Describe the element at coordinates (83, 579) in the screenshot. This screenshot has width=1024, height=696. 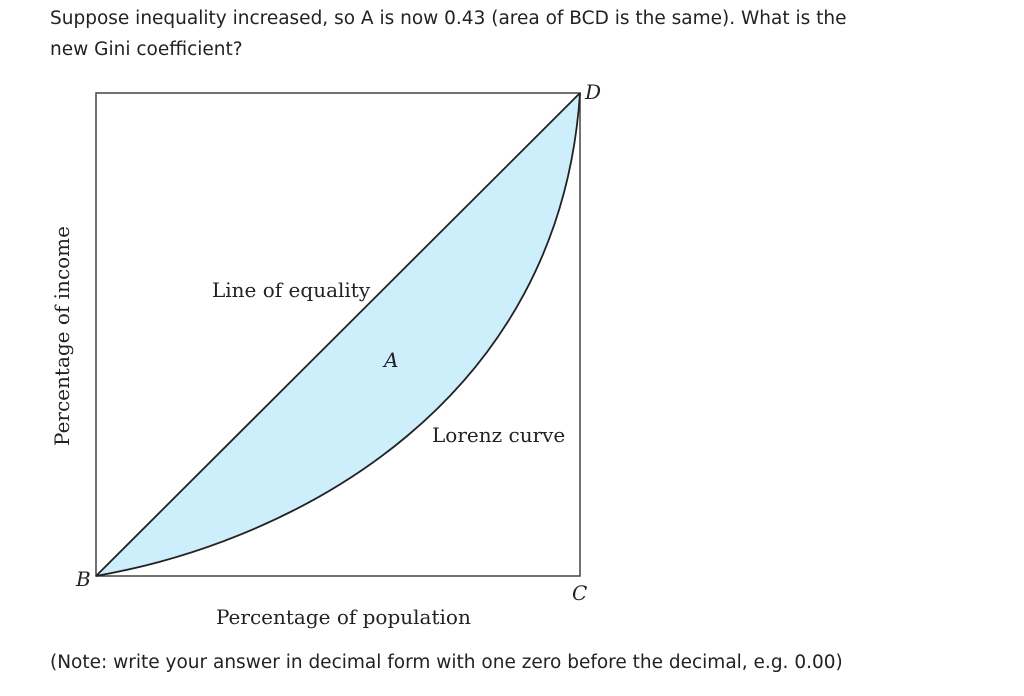
I see `point-b: B` at that location.